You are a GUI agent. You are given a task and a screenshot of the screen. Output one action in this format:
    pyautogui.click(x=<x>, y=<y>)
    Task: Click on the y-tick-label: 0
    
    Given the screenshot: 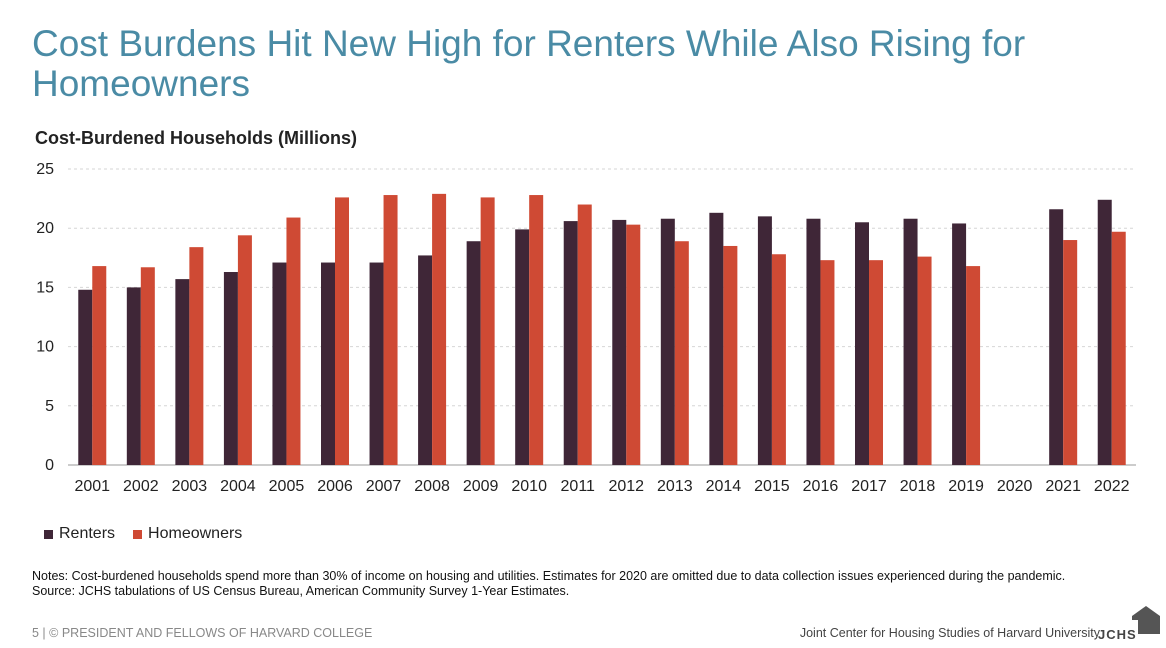 What is the action you would take?
    pyautogui.click(x=49, y=465)
    